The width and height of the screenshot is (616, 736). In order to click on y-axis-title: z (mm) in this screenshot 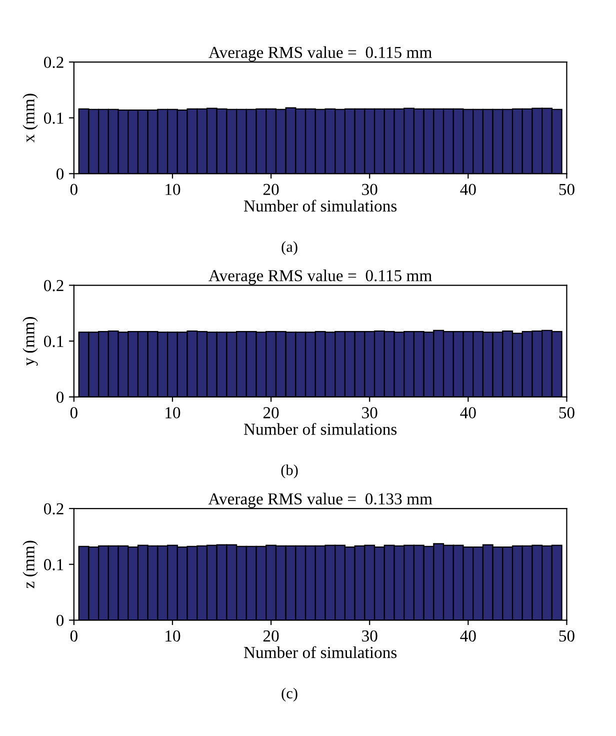, I will do `click(30, 564)`.